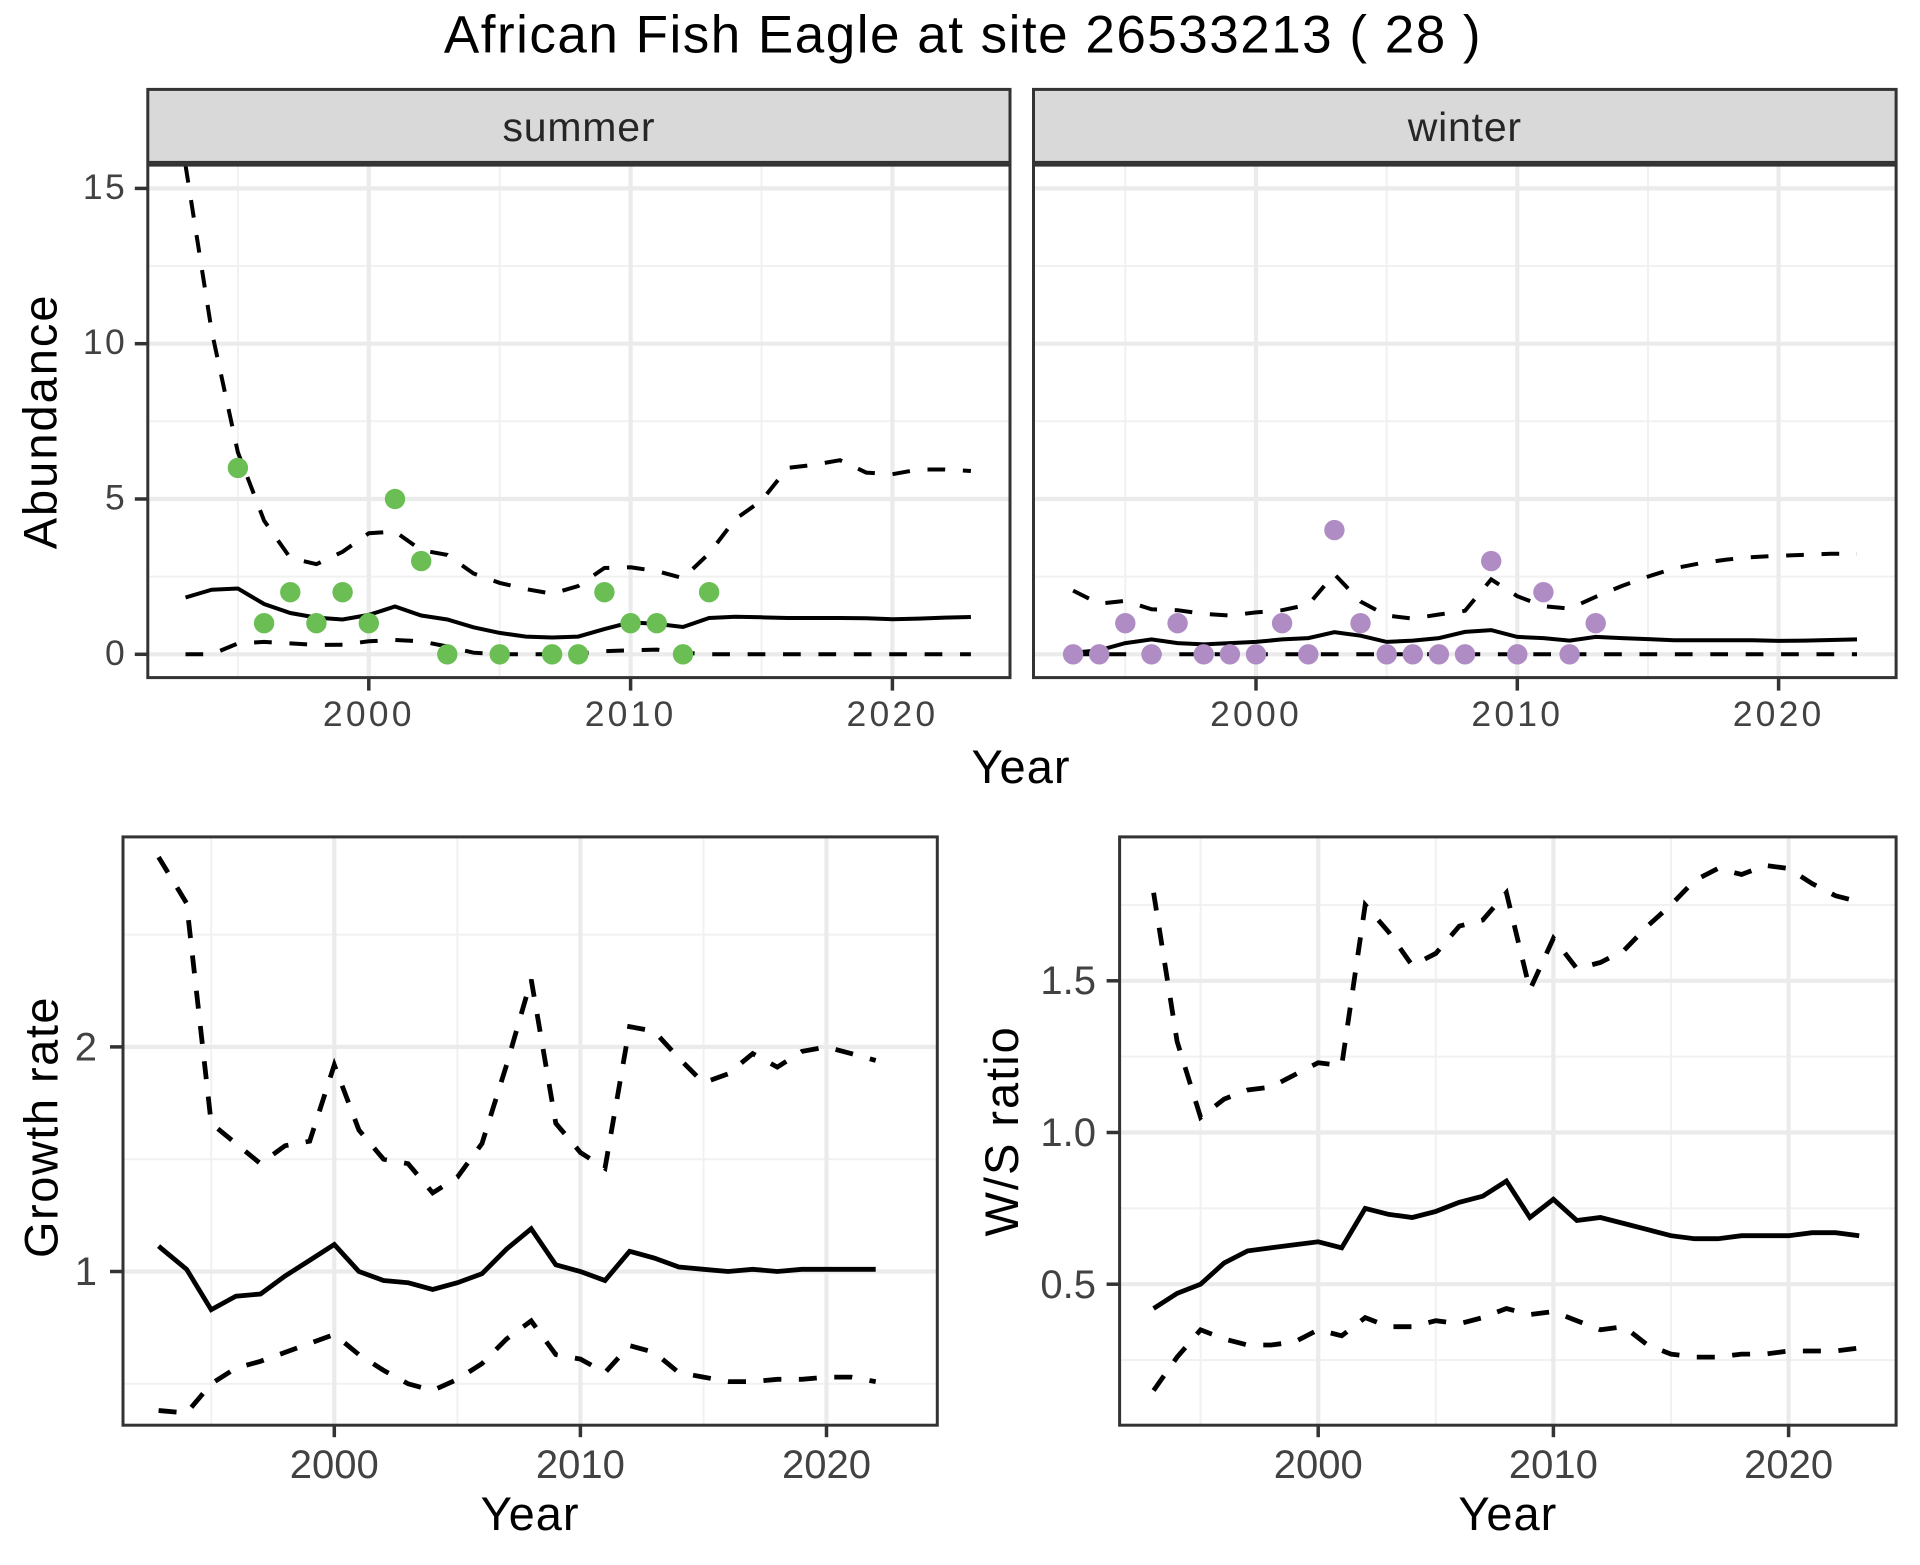 The width and height of the screenshot is (1920, 1565). Describe the element at coordinates (86, 1047) in the screenshot. I see `svg-text: 2` at that location.